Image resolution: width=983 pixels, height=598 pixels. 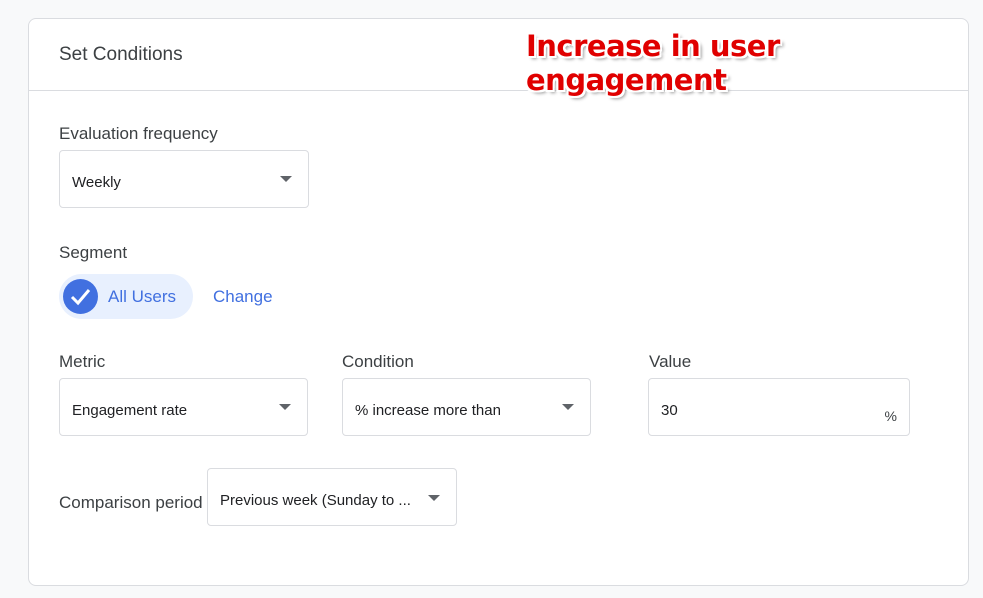 What do you see at coordinates (243, 296) in the screenshot?
I see `change-segment-link: Change` at bounding box center [243, 296].